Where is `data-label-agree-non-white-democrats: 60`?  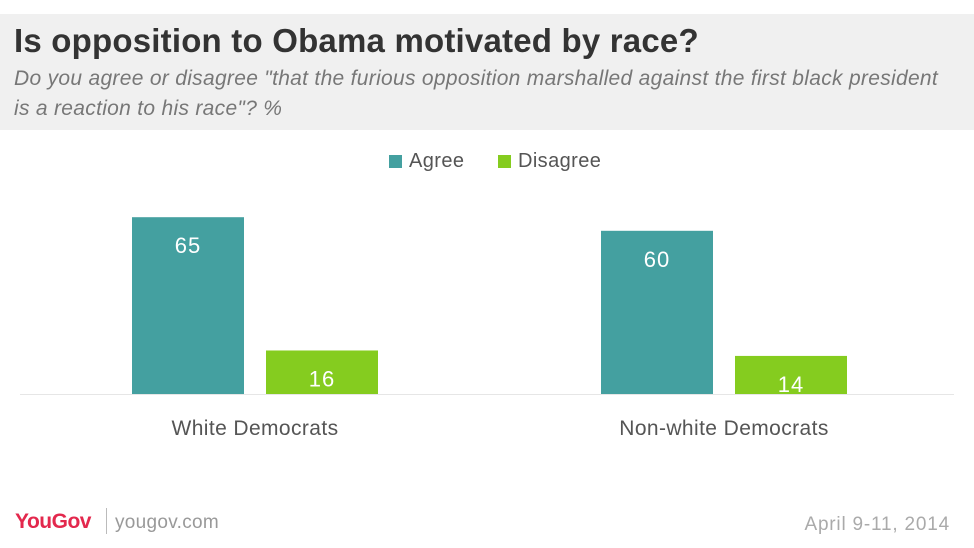
data-label-agree-non-white-democrats: 60 is located at coordinates (657, 259).